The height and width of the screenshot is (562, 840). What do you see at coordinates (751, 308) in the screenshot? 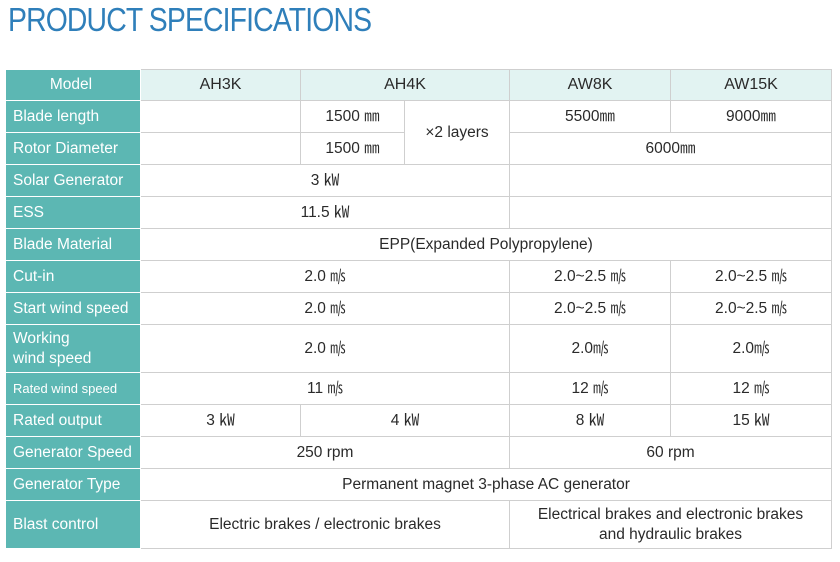
I see `cell-start-wind-speed-aw15k: 2.0~2.5 ㎧` at bounding box center [751, 308].